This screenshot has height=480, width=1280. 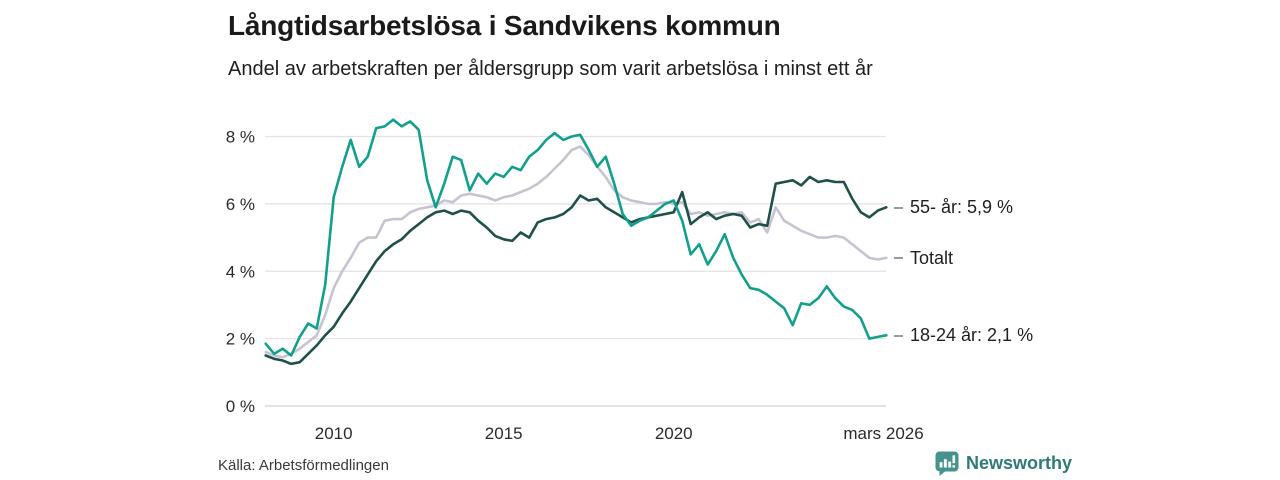 What do you see at coordinates (504, 25) in the screenshot?
I see `chart-title: Långtidsarbetslösa i Sandvikens kommun` at bounding box center [504, 25].